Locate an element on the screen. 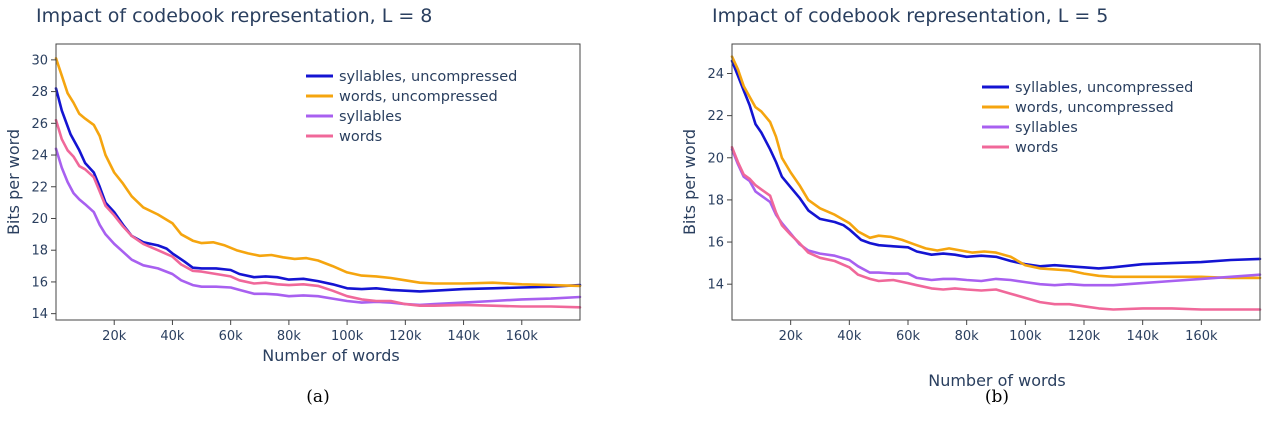 The width and height of the screenshot is (1276, 430). y-tick-label: 28 is located at coordinates (39, 92).